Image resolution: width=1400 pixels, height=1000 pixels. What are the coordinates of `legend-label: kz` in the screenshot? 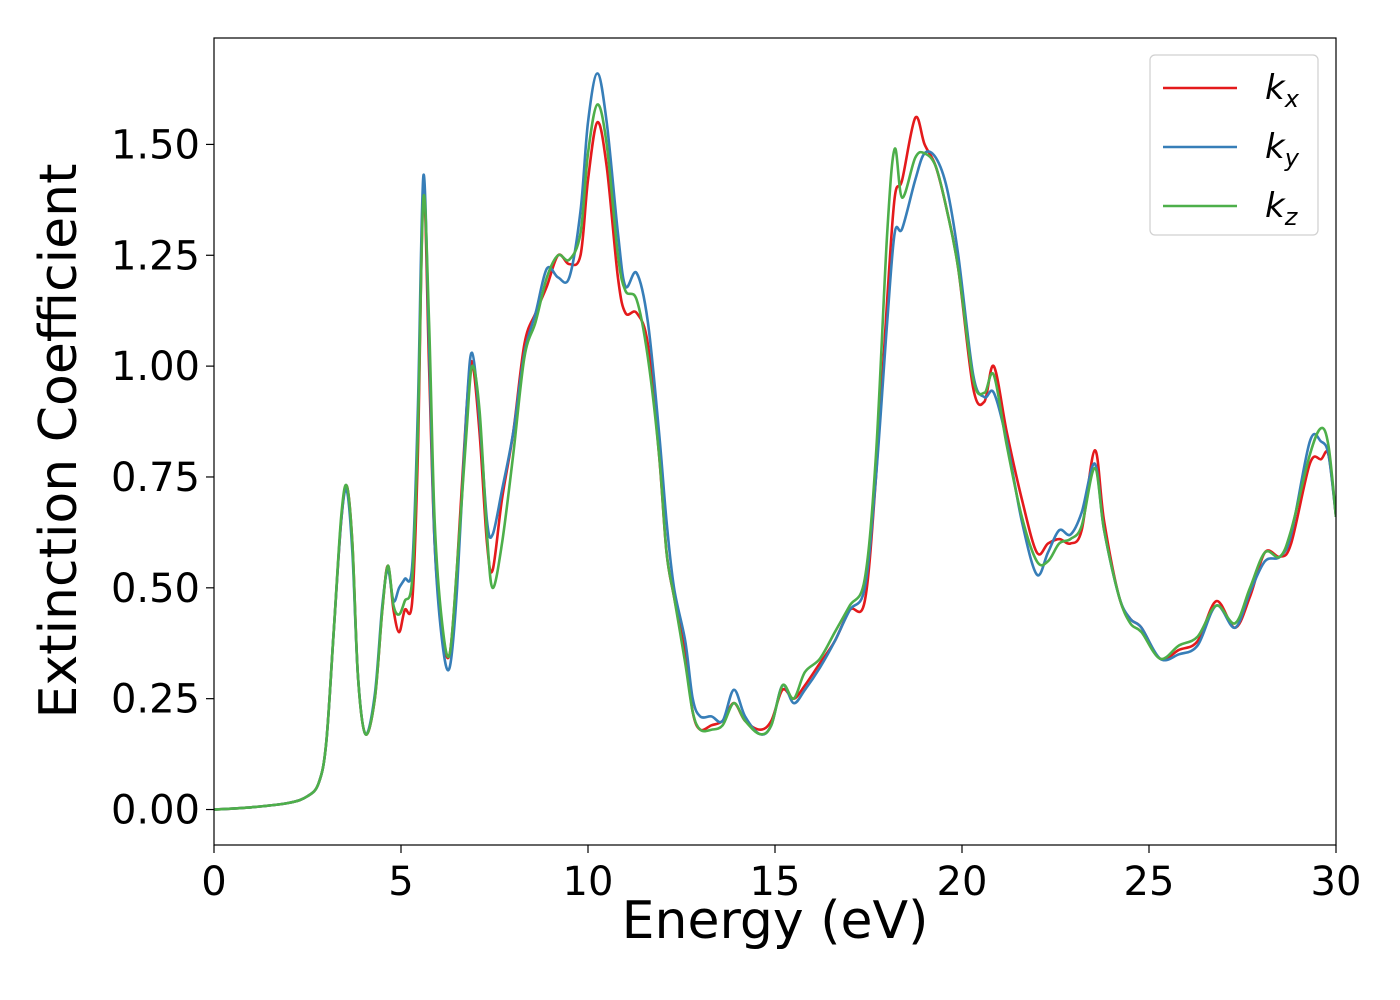 It's located at (1282, 208).